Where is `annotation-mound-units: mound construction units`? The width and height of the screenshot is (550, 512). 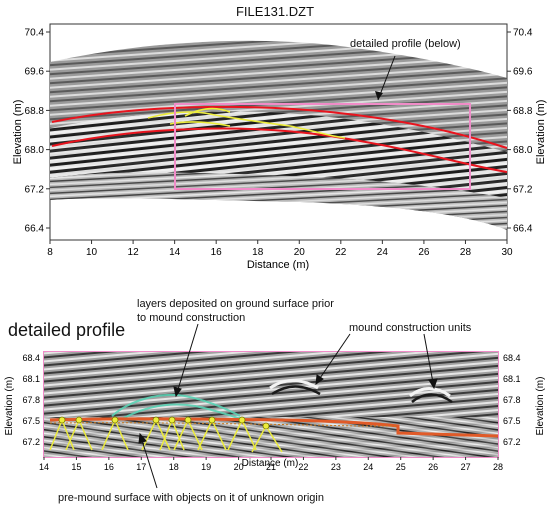
annotation-mound-units: mound construction units is located at coordinates (410, 328).